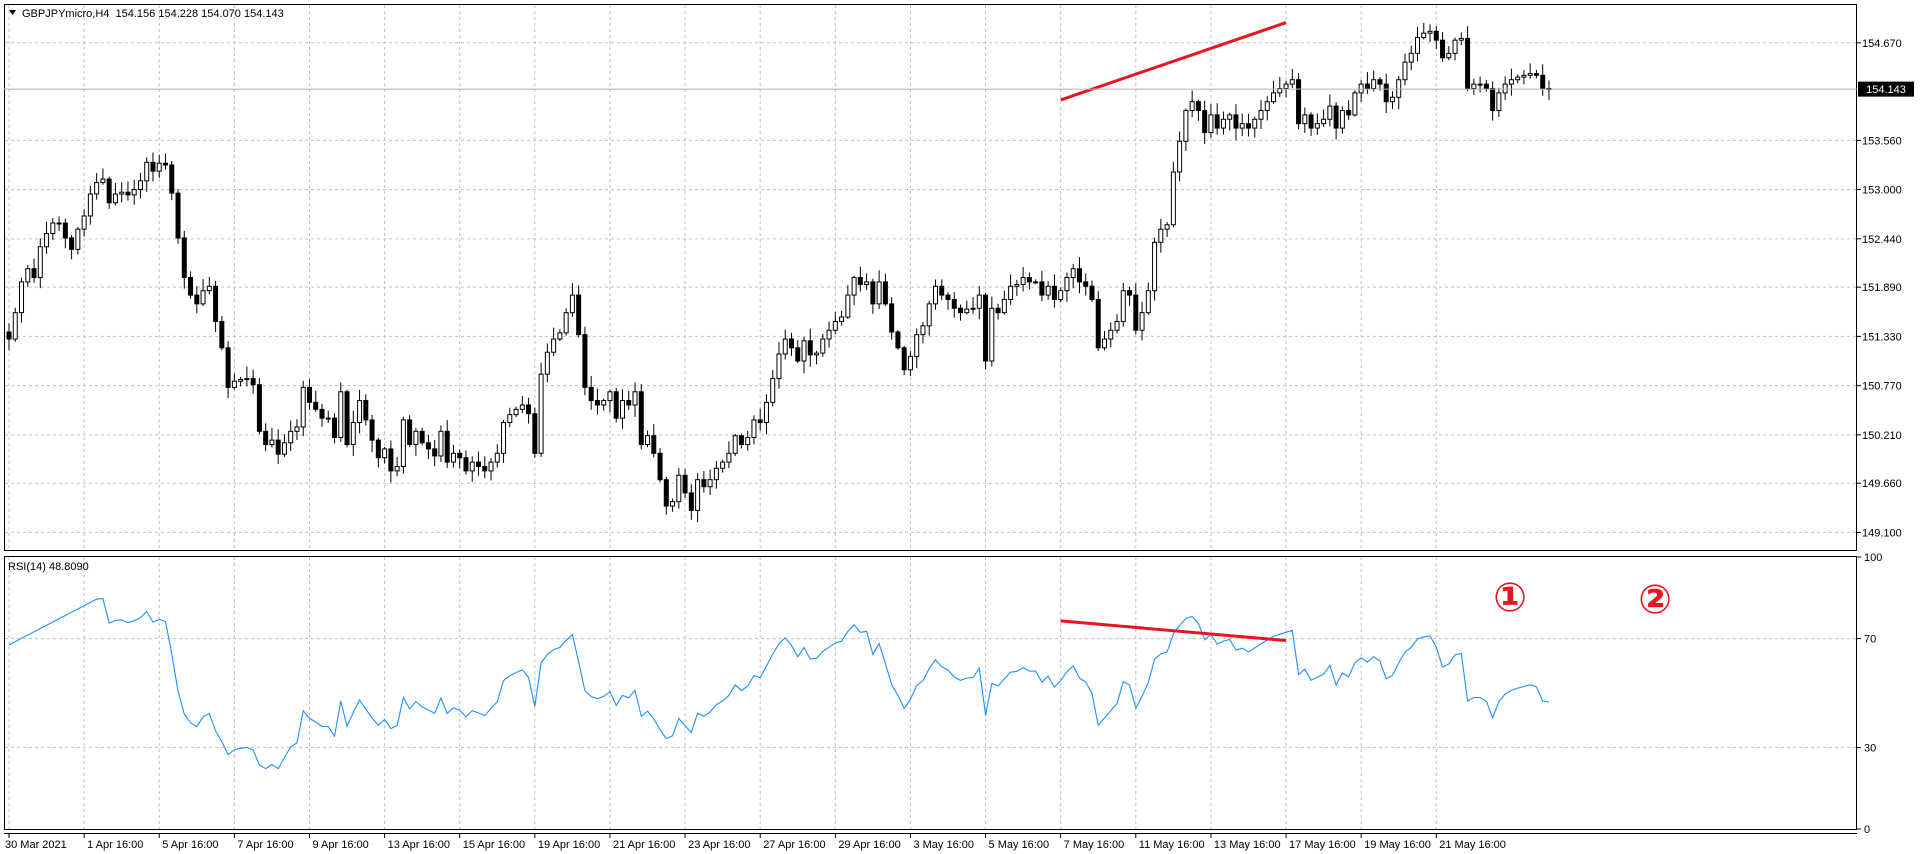  What do you see at coordinates (12, 12) in the screenshot?
I see `triangle-down-icon` at bounding box center [12, 12].